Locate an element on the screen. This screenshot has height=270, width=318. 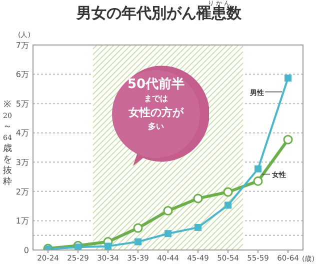
y-tick-label: 7万 is located at coordinates (22, 45).